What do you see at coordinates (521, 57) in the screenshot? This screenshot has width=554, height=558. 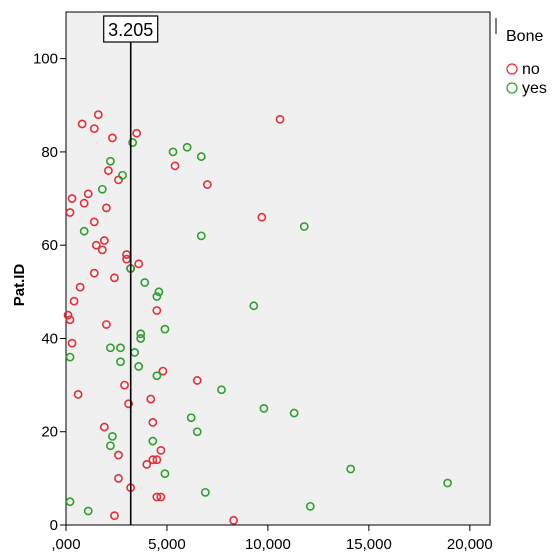 I see `legend: Bone no yes` at bounding box center [521, 57].